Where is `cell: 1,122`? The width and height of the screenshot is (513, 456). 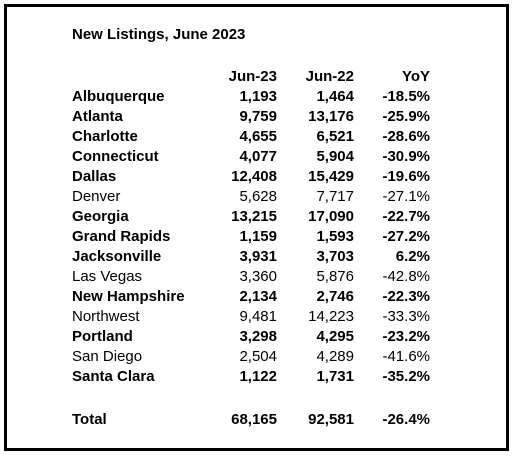 cell: 1,122 is located at coordinates (258, 376).